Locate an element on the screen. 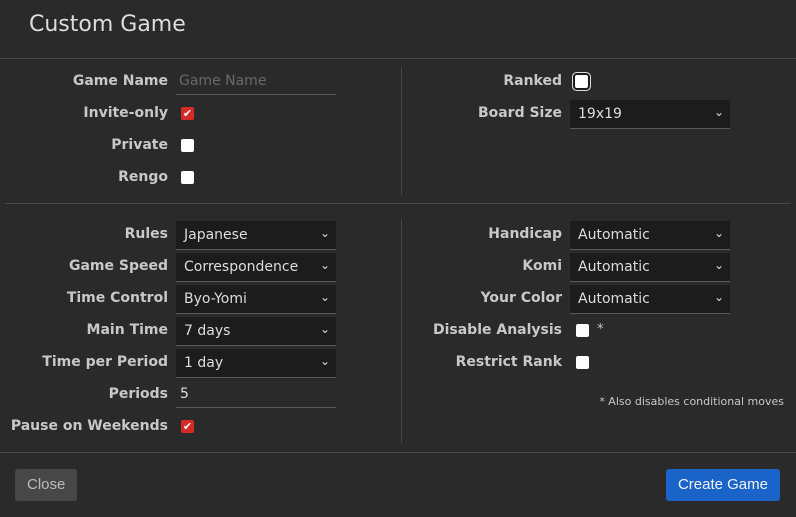 The height and width of the screenshot is (517, 796). invite-only-label: Invite-only is located at coordinates (125, 113).